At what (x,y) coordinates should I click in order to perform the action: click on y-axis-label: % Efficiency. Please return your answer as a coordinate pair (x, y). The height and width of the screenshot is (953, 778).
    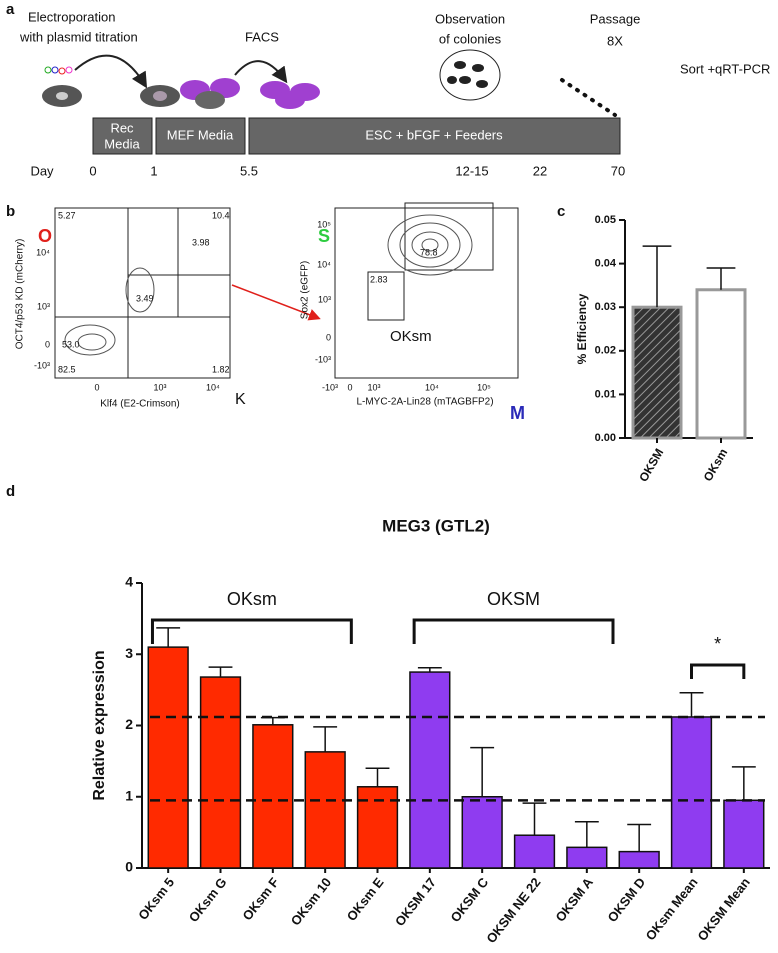
    Looking at the image, I should click on (582, 328).